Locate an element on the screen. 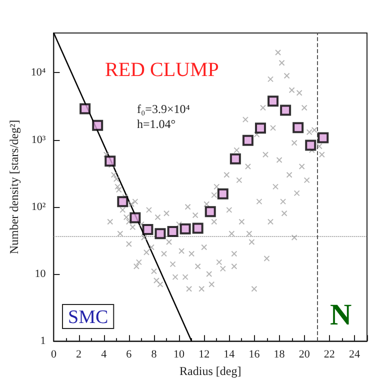 This screenshot has width=382, height=382. y-tick-label: 10 is located at coordinates (40, 274).